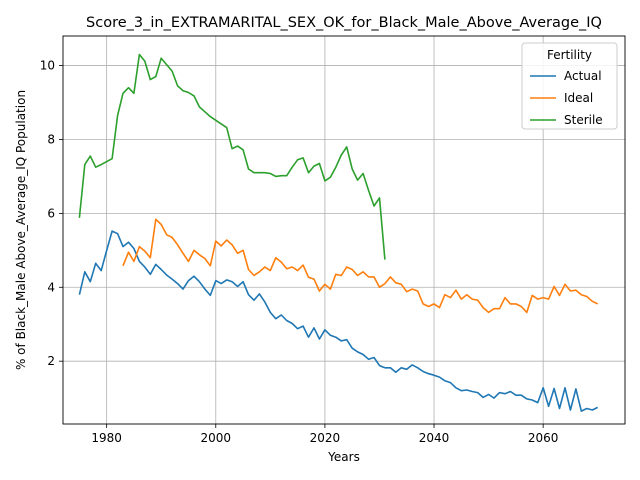 The height and width of the screenshot is (480, 640). What do you see at coordinates (47, 66) in the screenshot?
I see `y-tick-label: 10` at bounding box center [47, 66].